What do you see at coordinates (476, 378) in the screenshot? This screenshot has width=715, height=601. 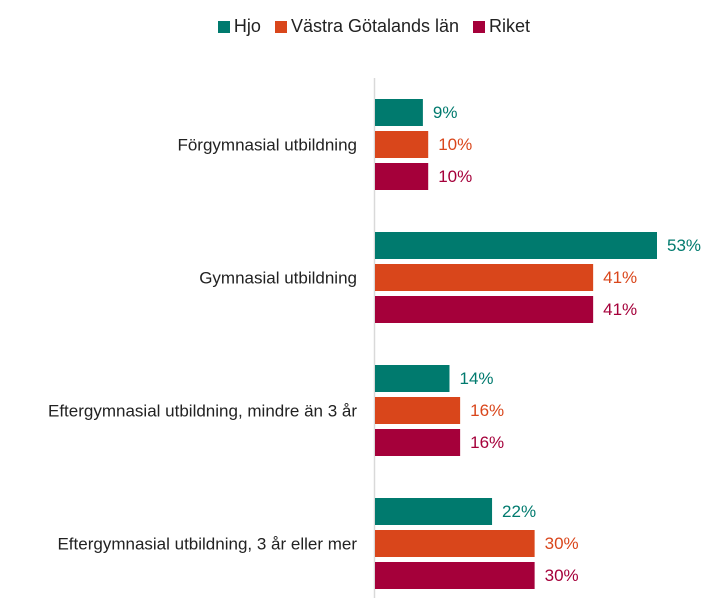 I see `data-label: 14%` at bounding box center [476, 378].